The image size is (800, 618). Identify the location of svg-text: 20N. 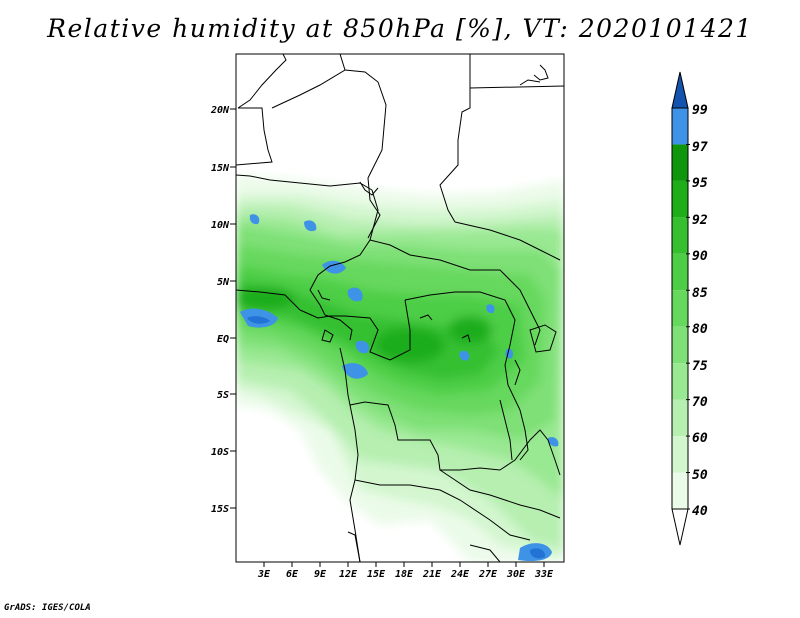
(220, 110).